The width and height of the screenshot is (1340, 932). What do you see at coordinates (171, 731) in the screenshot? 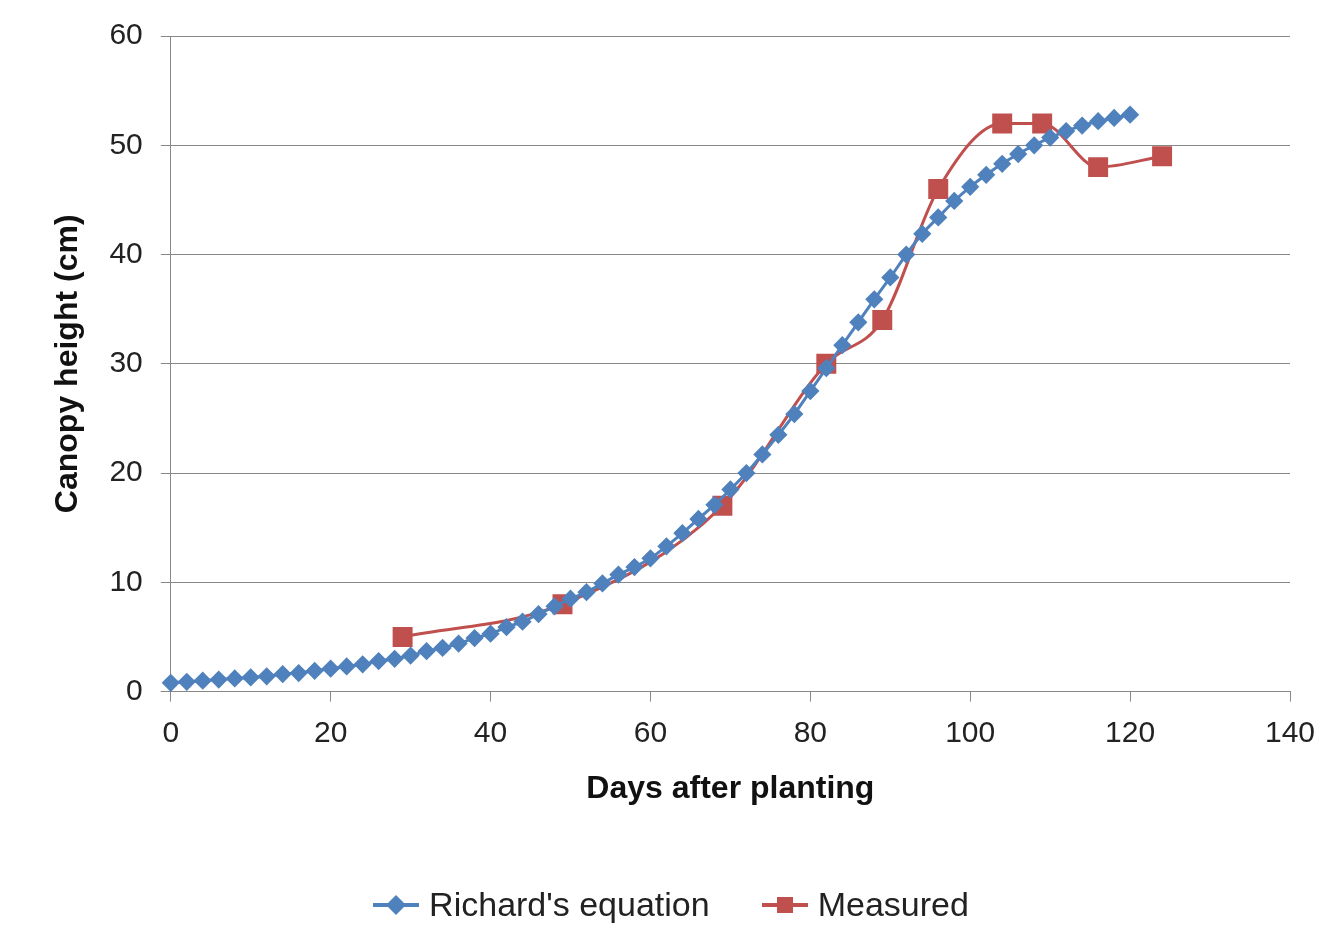
I see `x-tick-label: 0` at bounding box center [171, 731].